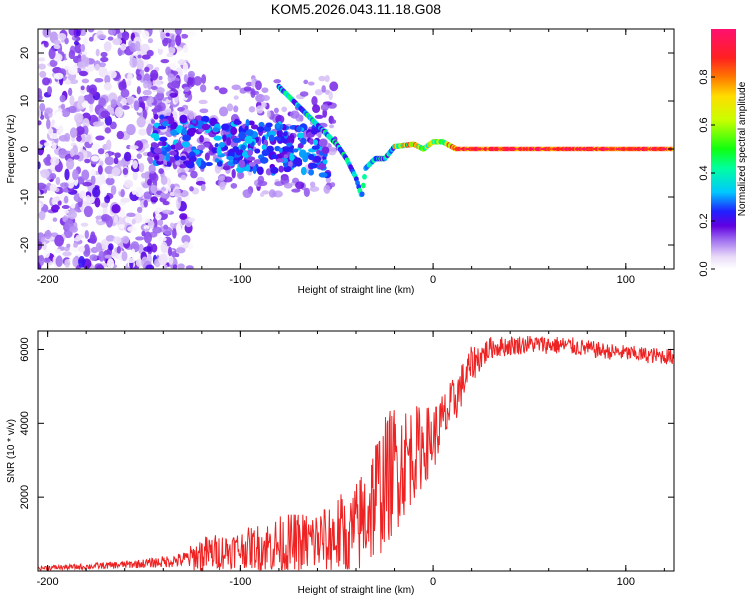 The width and height of the screenshot is (750, 600). What do you see at coordinates (48, 582) in the screenshot?
I see `x-tick-label: -200` at bounding box center [48, 582].